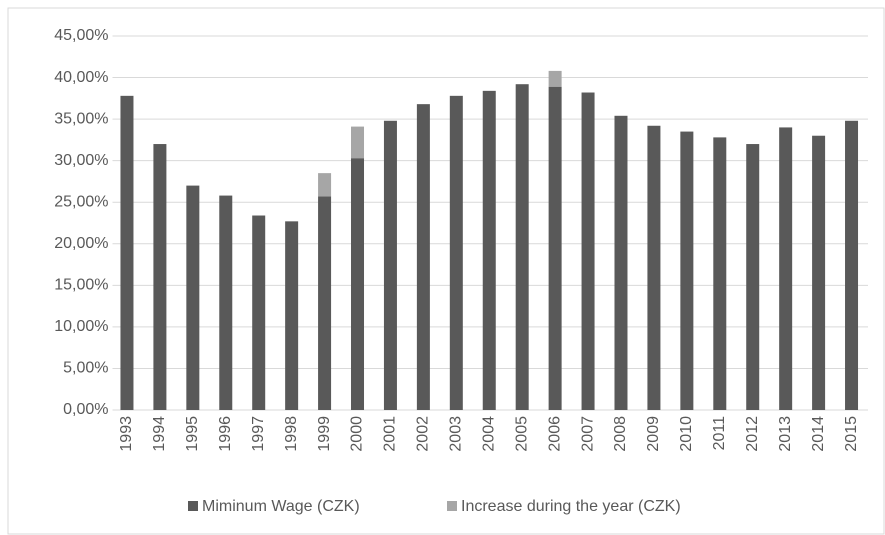  I want to click on x-tick-label: 2013, so click(785, 434).